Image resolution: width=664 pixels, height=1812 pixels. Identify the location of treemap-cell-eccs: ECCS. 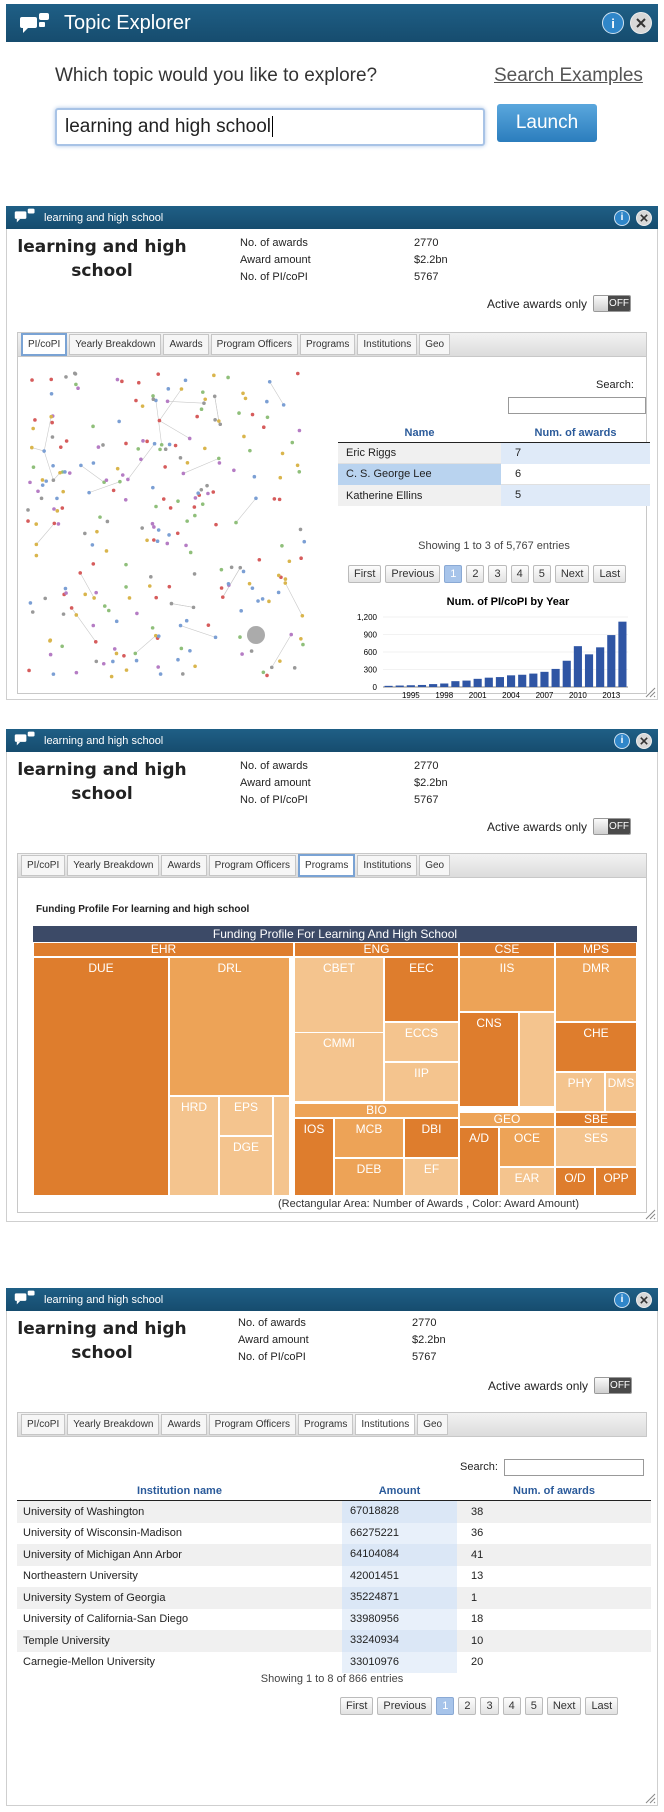
(421, 1042).